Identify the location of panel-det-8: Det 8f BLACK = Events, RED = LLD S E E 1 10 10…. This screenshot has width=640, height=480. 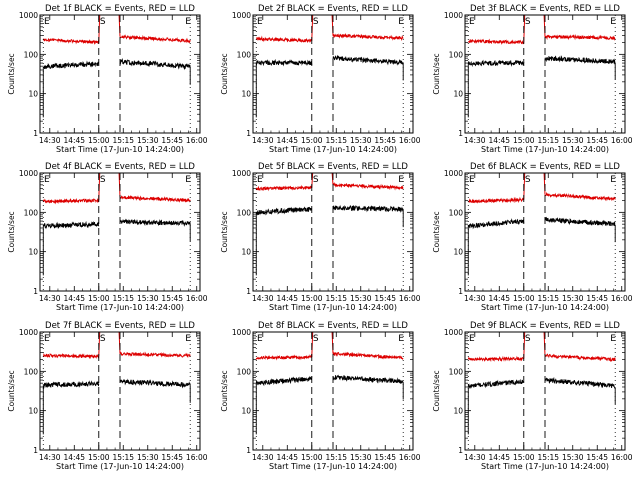
(320, 396).